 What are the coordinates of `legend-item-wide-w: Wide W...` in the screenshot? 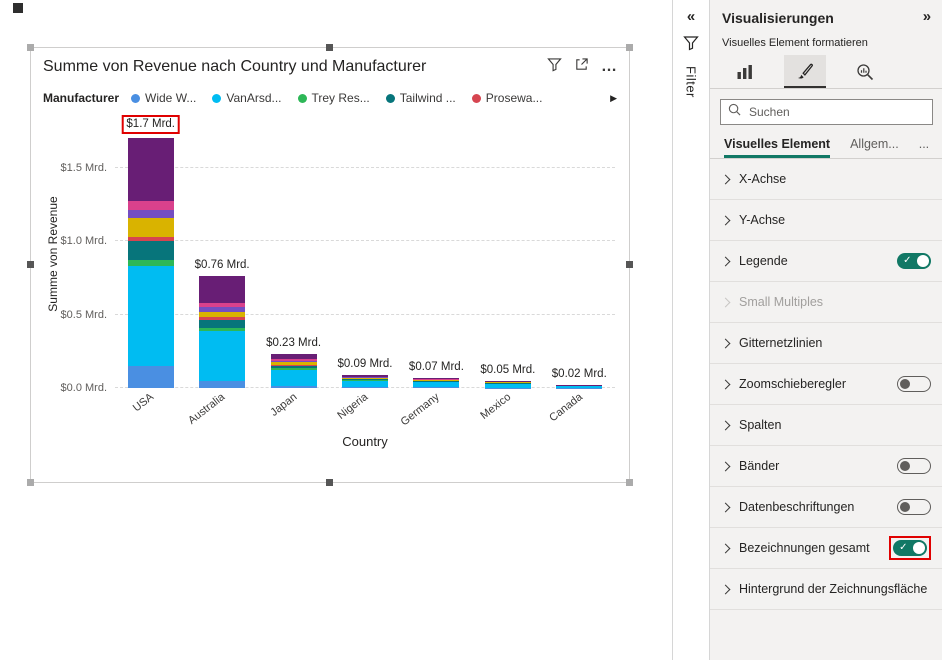 It's located at (163, 98).